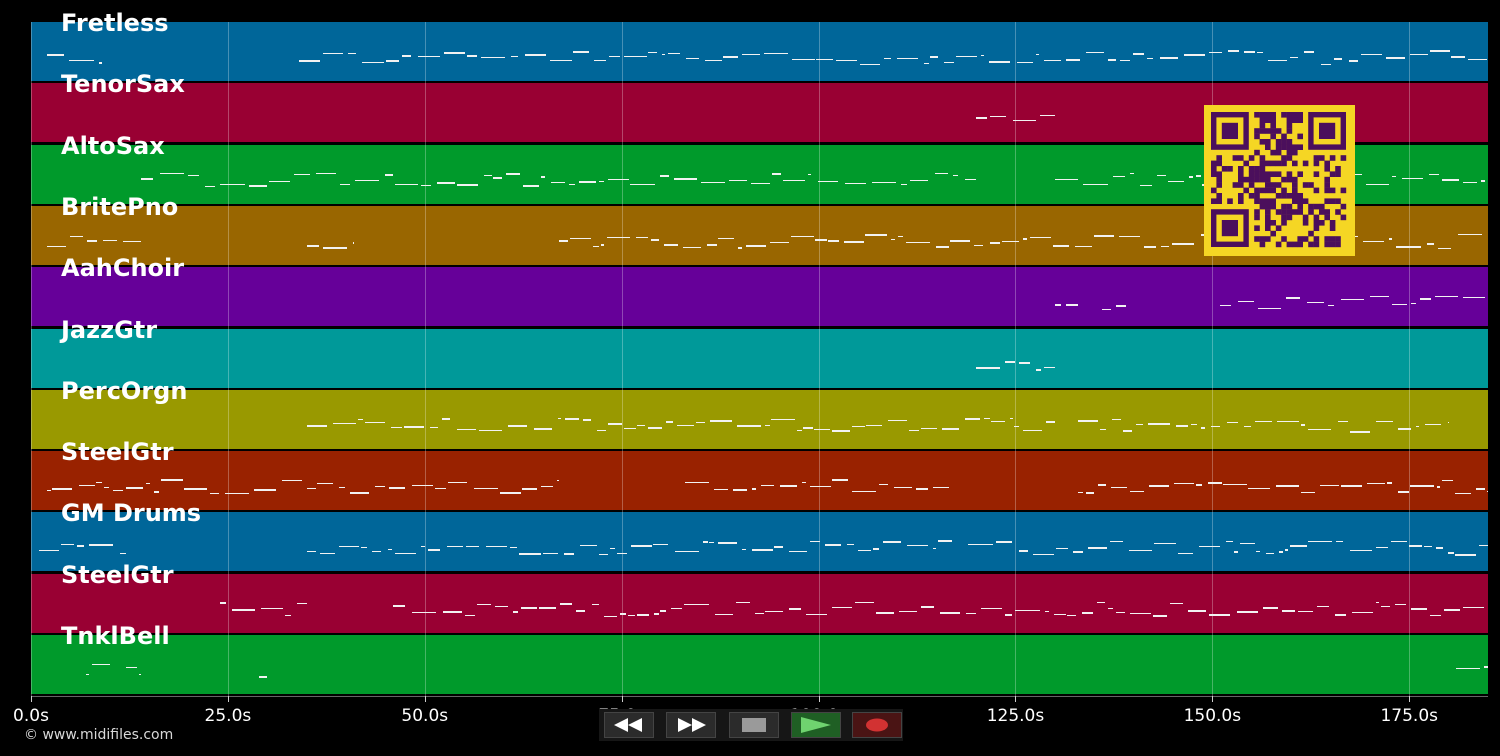  Describe the element at coordinates (31, 359) in the screenshot. I see `grid-line` at that location.